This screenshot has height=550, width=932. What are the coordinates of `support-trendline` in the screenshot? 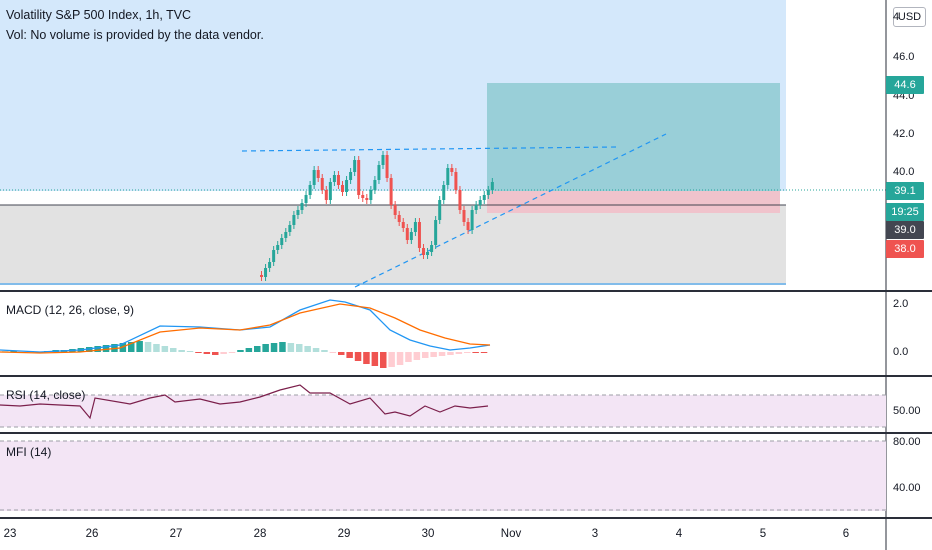 It's located at (510, 210).